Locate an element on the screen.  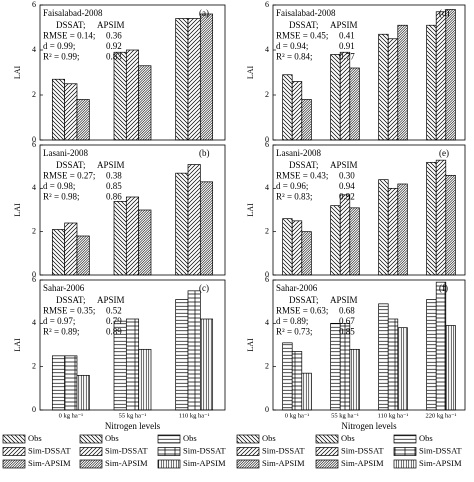
stat-value: 0.52 is located at coordinates (114, 311).